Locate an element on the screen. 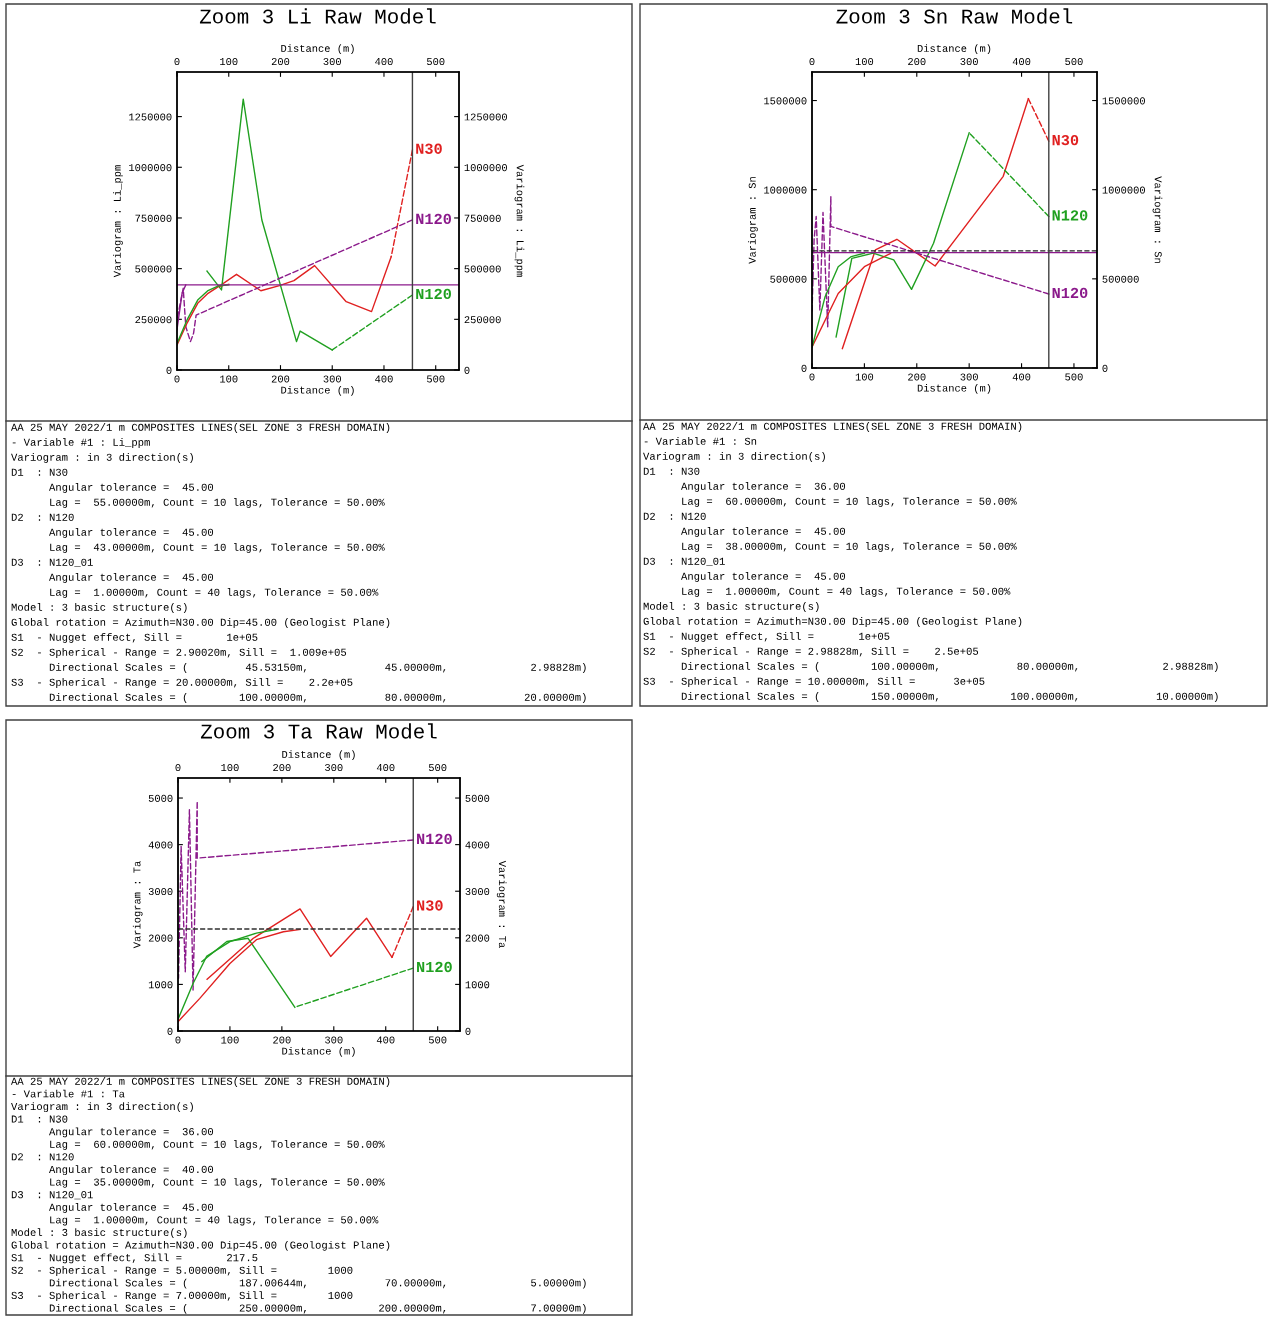 The height and width of the screenshot is (1317, 1269). y2-tick-label: 5000 is located at coordinates (477, 798).